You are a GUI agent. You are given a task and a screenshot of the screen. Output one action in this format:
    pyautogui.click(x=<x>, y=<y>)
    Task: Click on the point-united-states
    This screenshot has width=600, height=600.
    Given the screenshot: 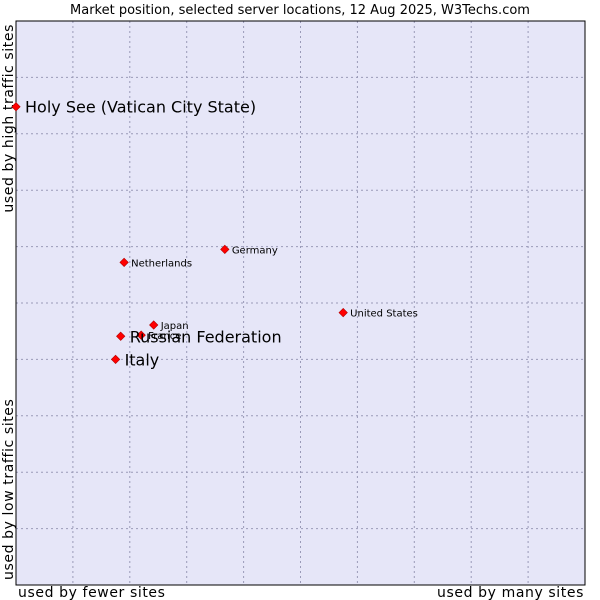 What is the action you would take?
    pyautogui.click(x=343, y=312)
    